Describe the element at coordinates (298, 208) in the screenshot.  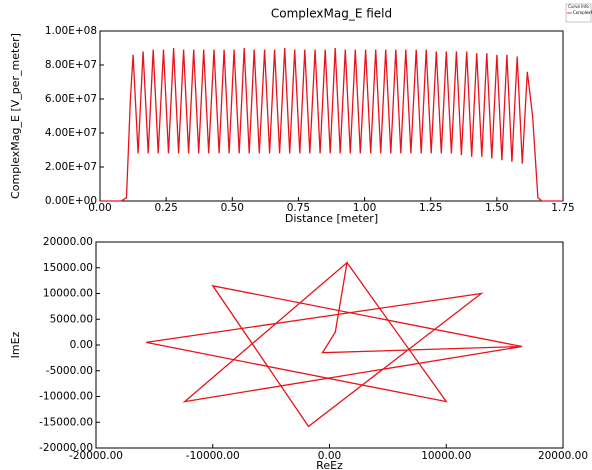
I see `x-tick-label: 0.75` at that location.